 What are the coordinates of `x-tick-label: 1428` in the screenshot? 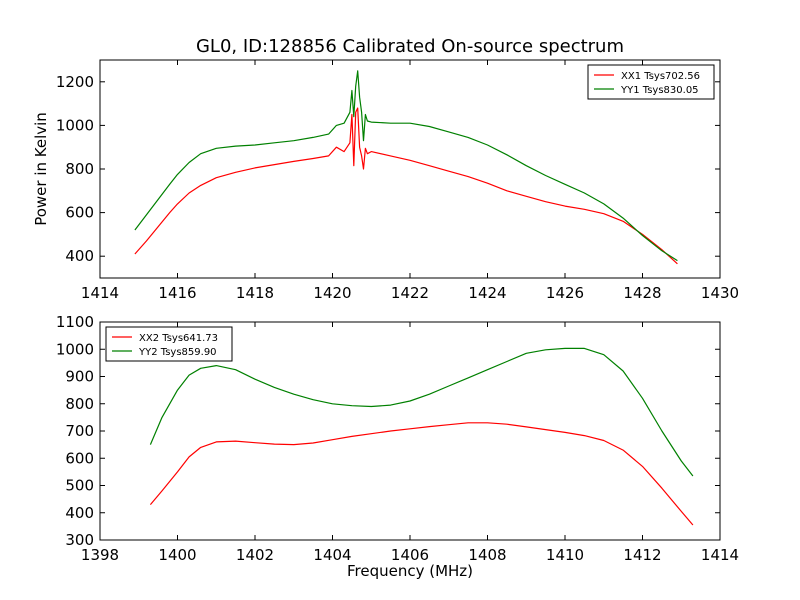 It's located at (642, 293).